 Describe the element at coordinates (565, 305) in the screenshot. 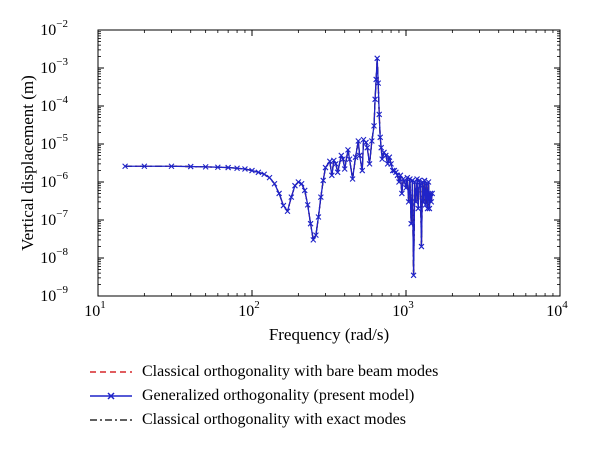

I see `x-tick-label-exp: 4` at that location.